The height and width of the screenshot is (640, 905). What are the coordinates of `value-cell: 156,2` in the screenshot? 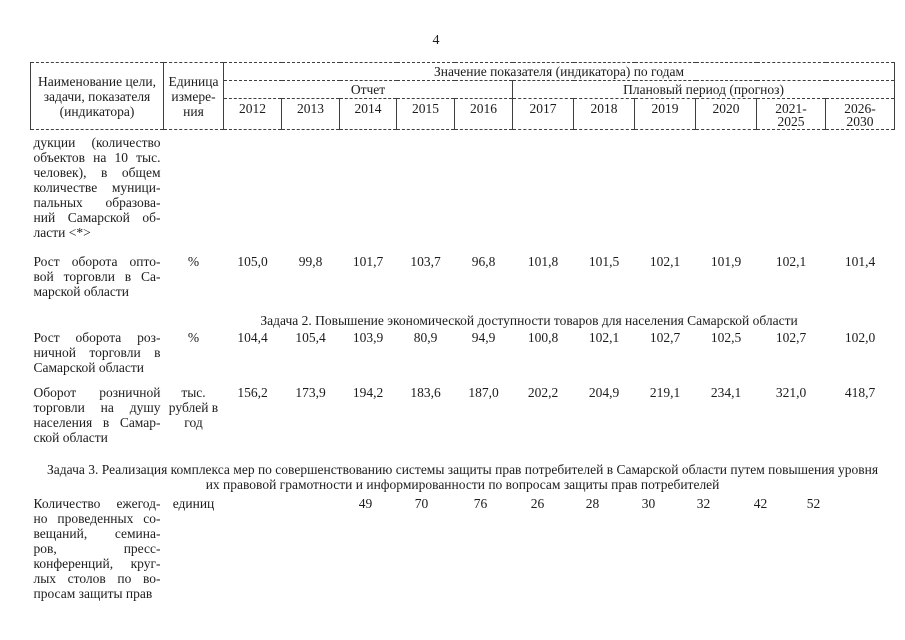 It's located at (252, 392).